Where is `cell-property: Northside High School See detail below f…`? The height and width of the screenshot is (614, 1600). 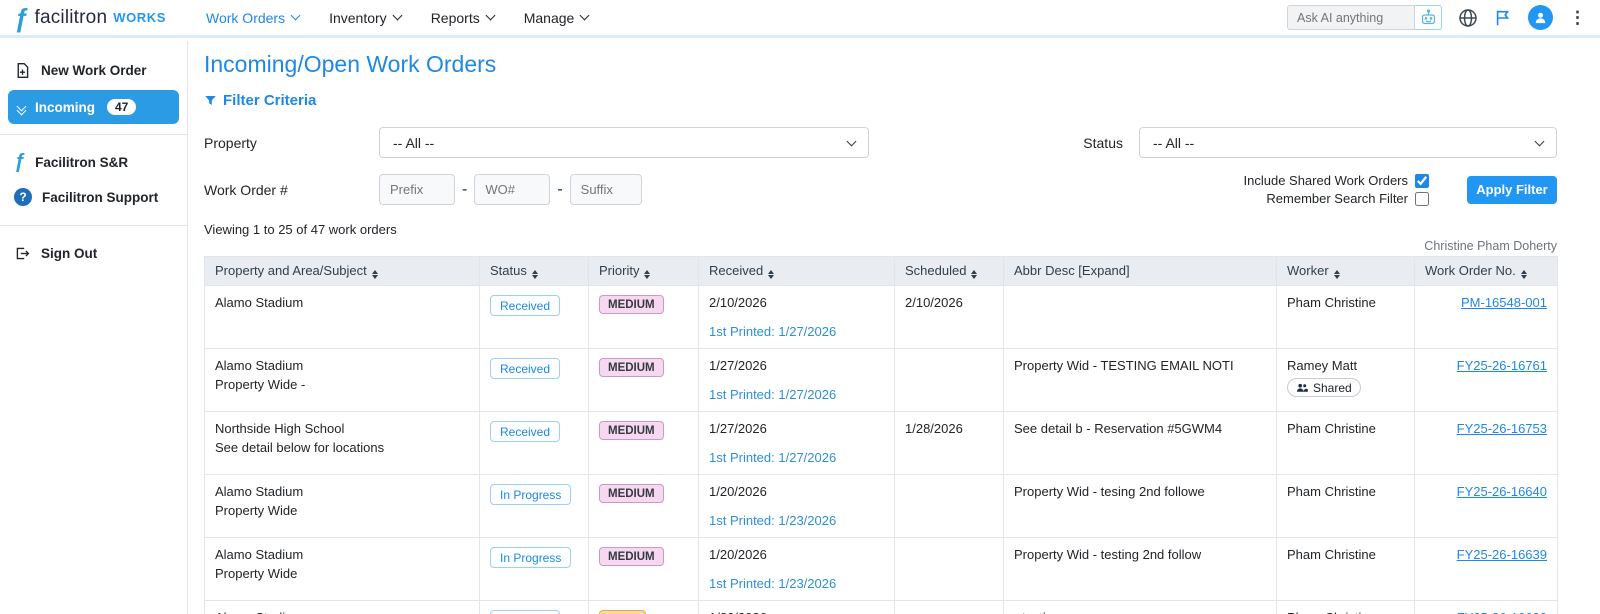 cell-property: Northside High School See detail below f… is located at coordinates (342, 443).